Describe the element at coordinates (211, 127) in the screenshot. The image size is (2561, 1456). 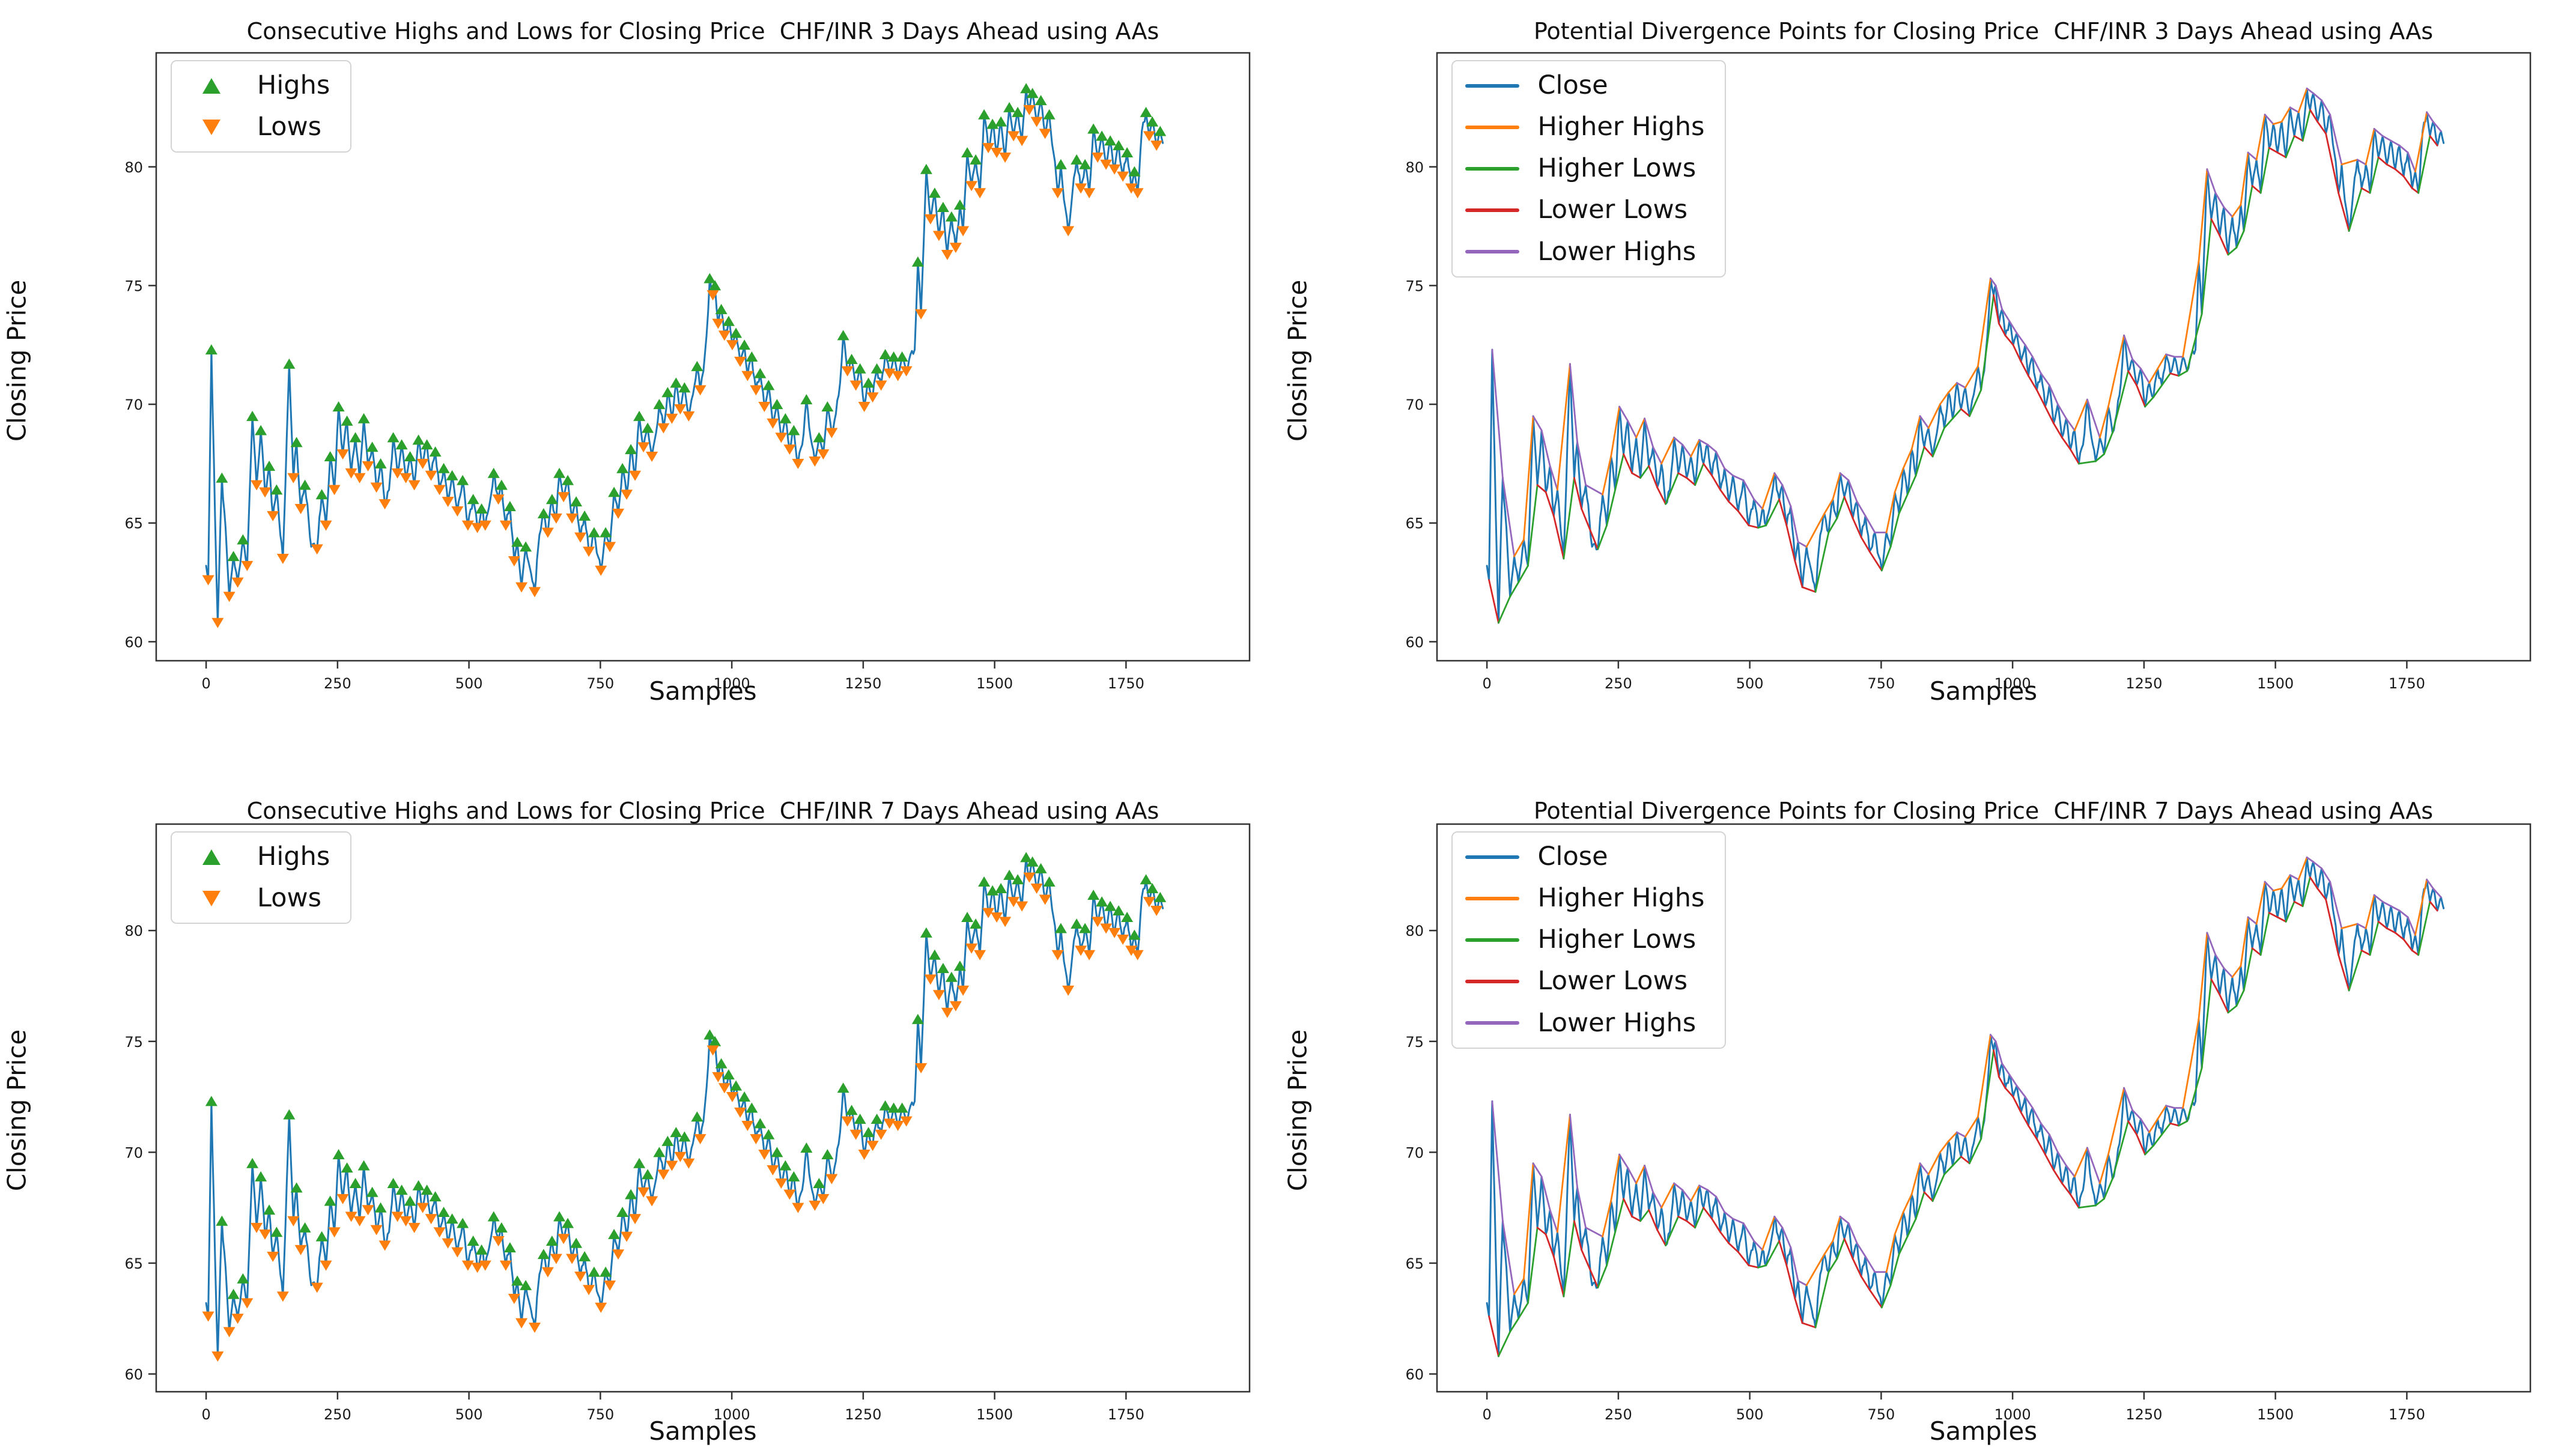
I see `lows-triangle-down-icon` at that location.